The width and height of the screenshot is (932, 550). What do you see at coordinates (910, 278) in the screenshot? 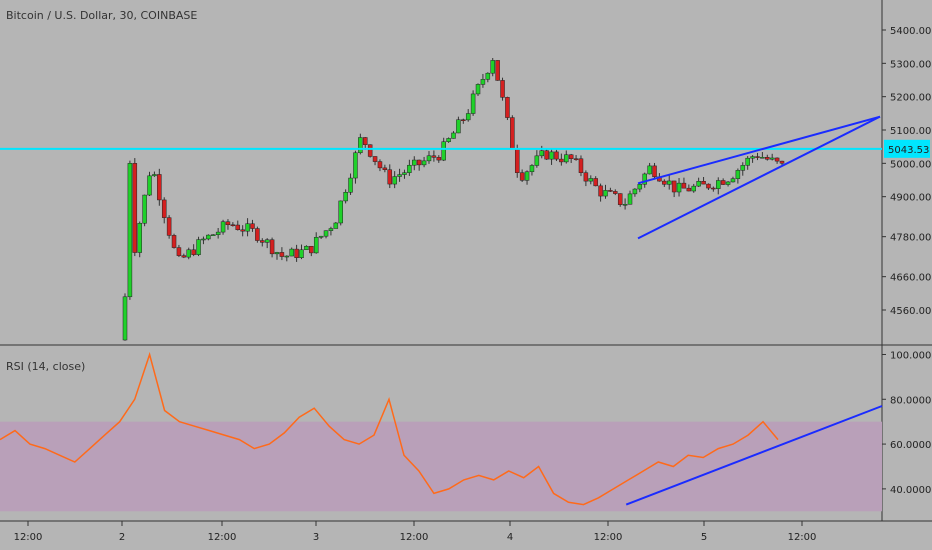
I see `price-tick-label: 4660.00` at bounding box center [910, 278].